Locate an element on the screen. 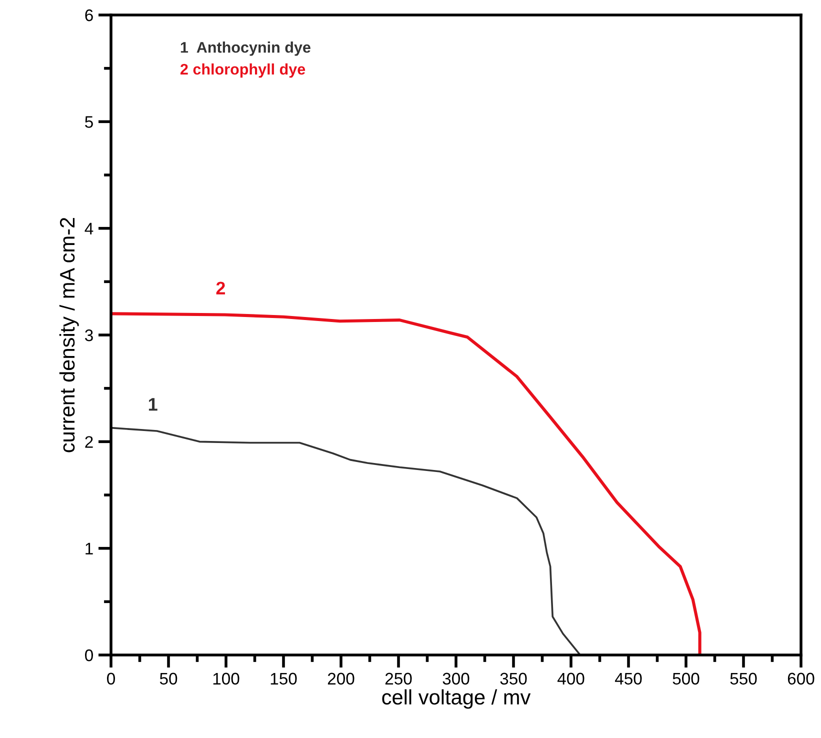 This screenshot has height=738, width=821. x-tick-label: 200 is located at coordinates (341, 678).